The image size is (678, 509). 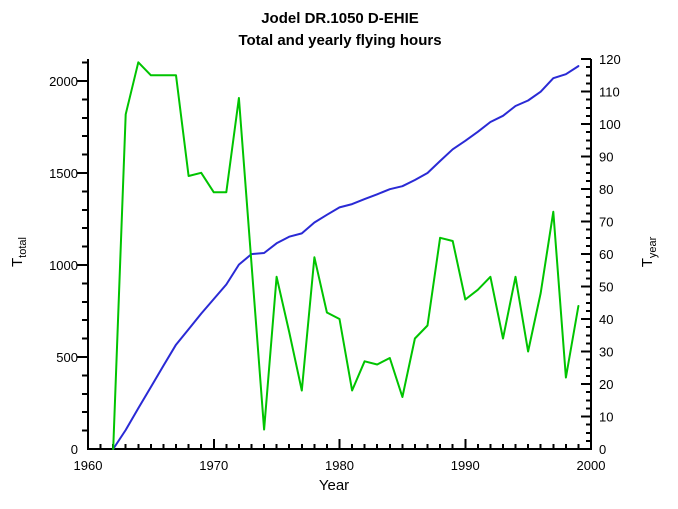 I want to click on y-right-tick-label: 110, so click(x=609, y=92).